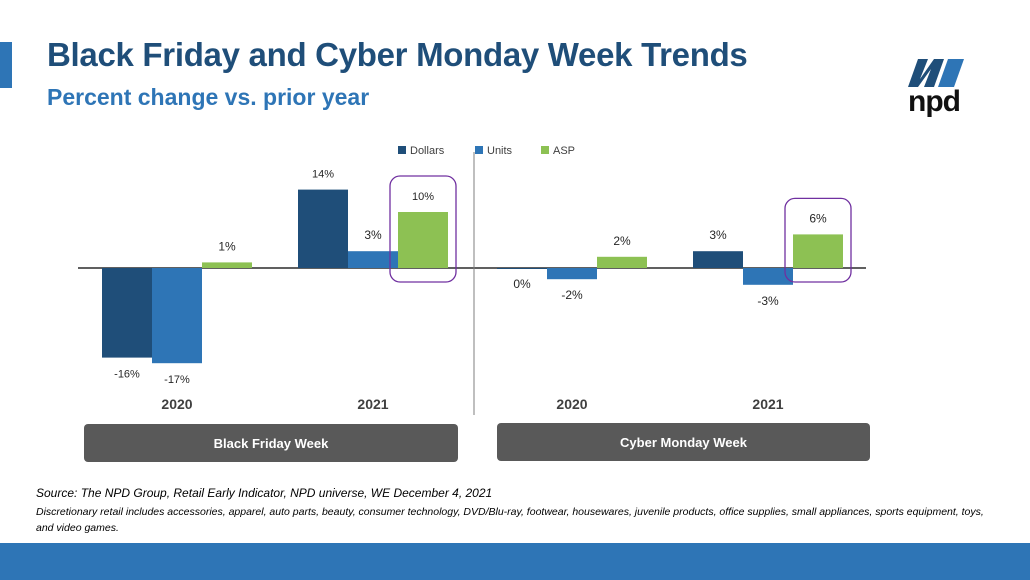  What do you see at coordinates (515, 561) in the screenshot?
I see `footer-bar` at bounding box center [515, 561].